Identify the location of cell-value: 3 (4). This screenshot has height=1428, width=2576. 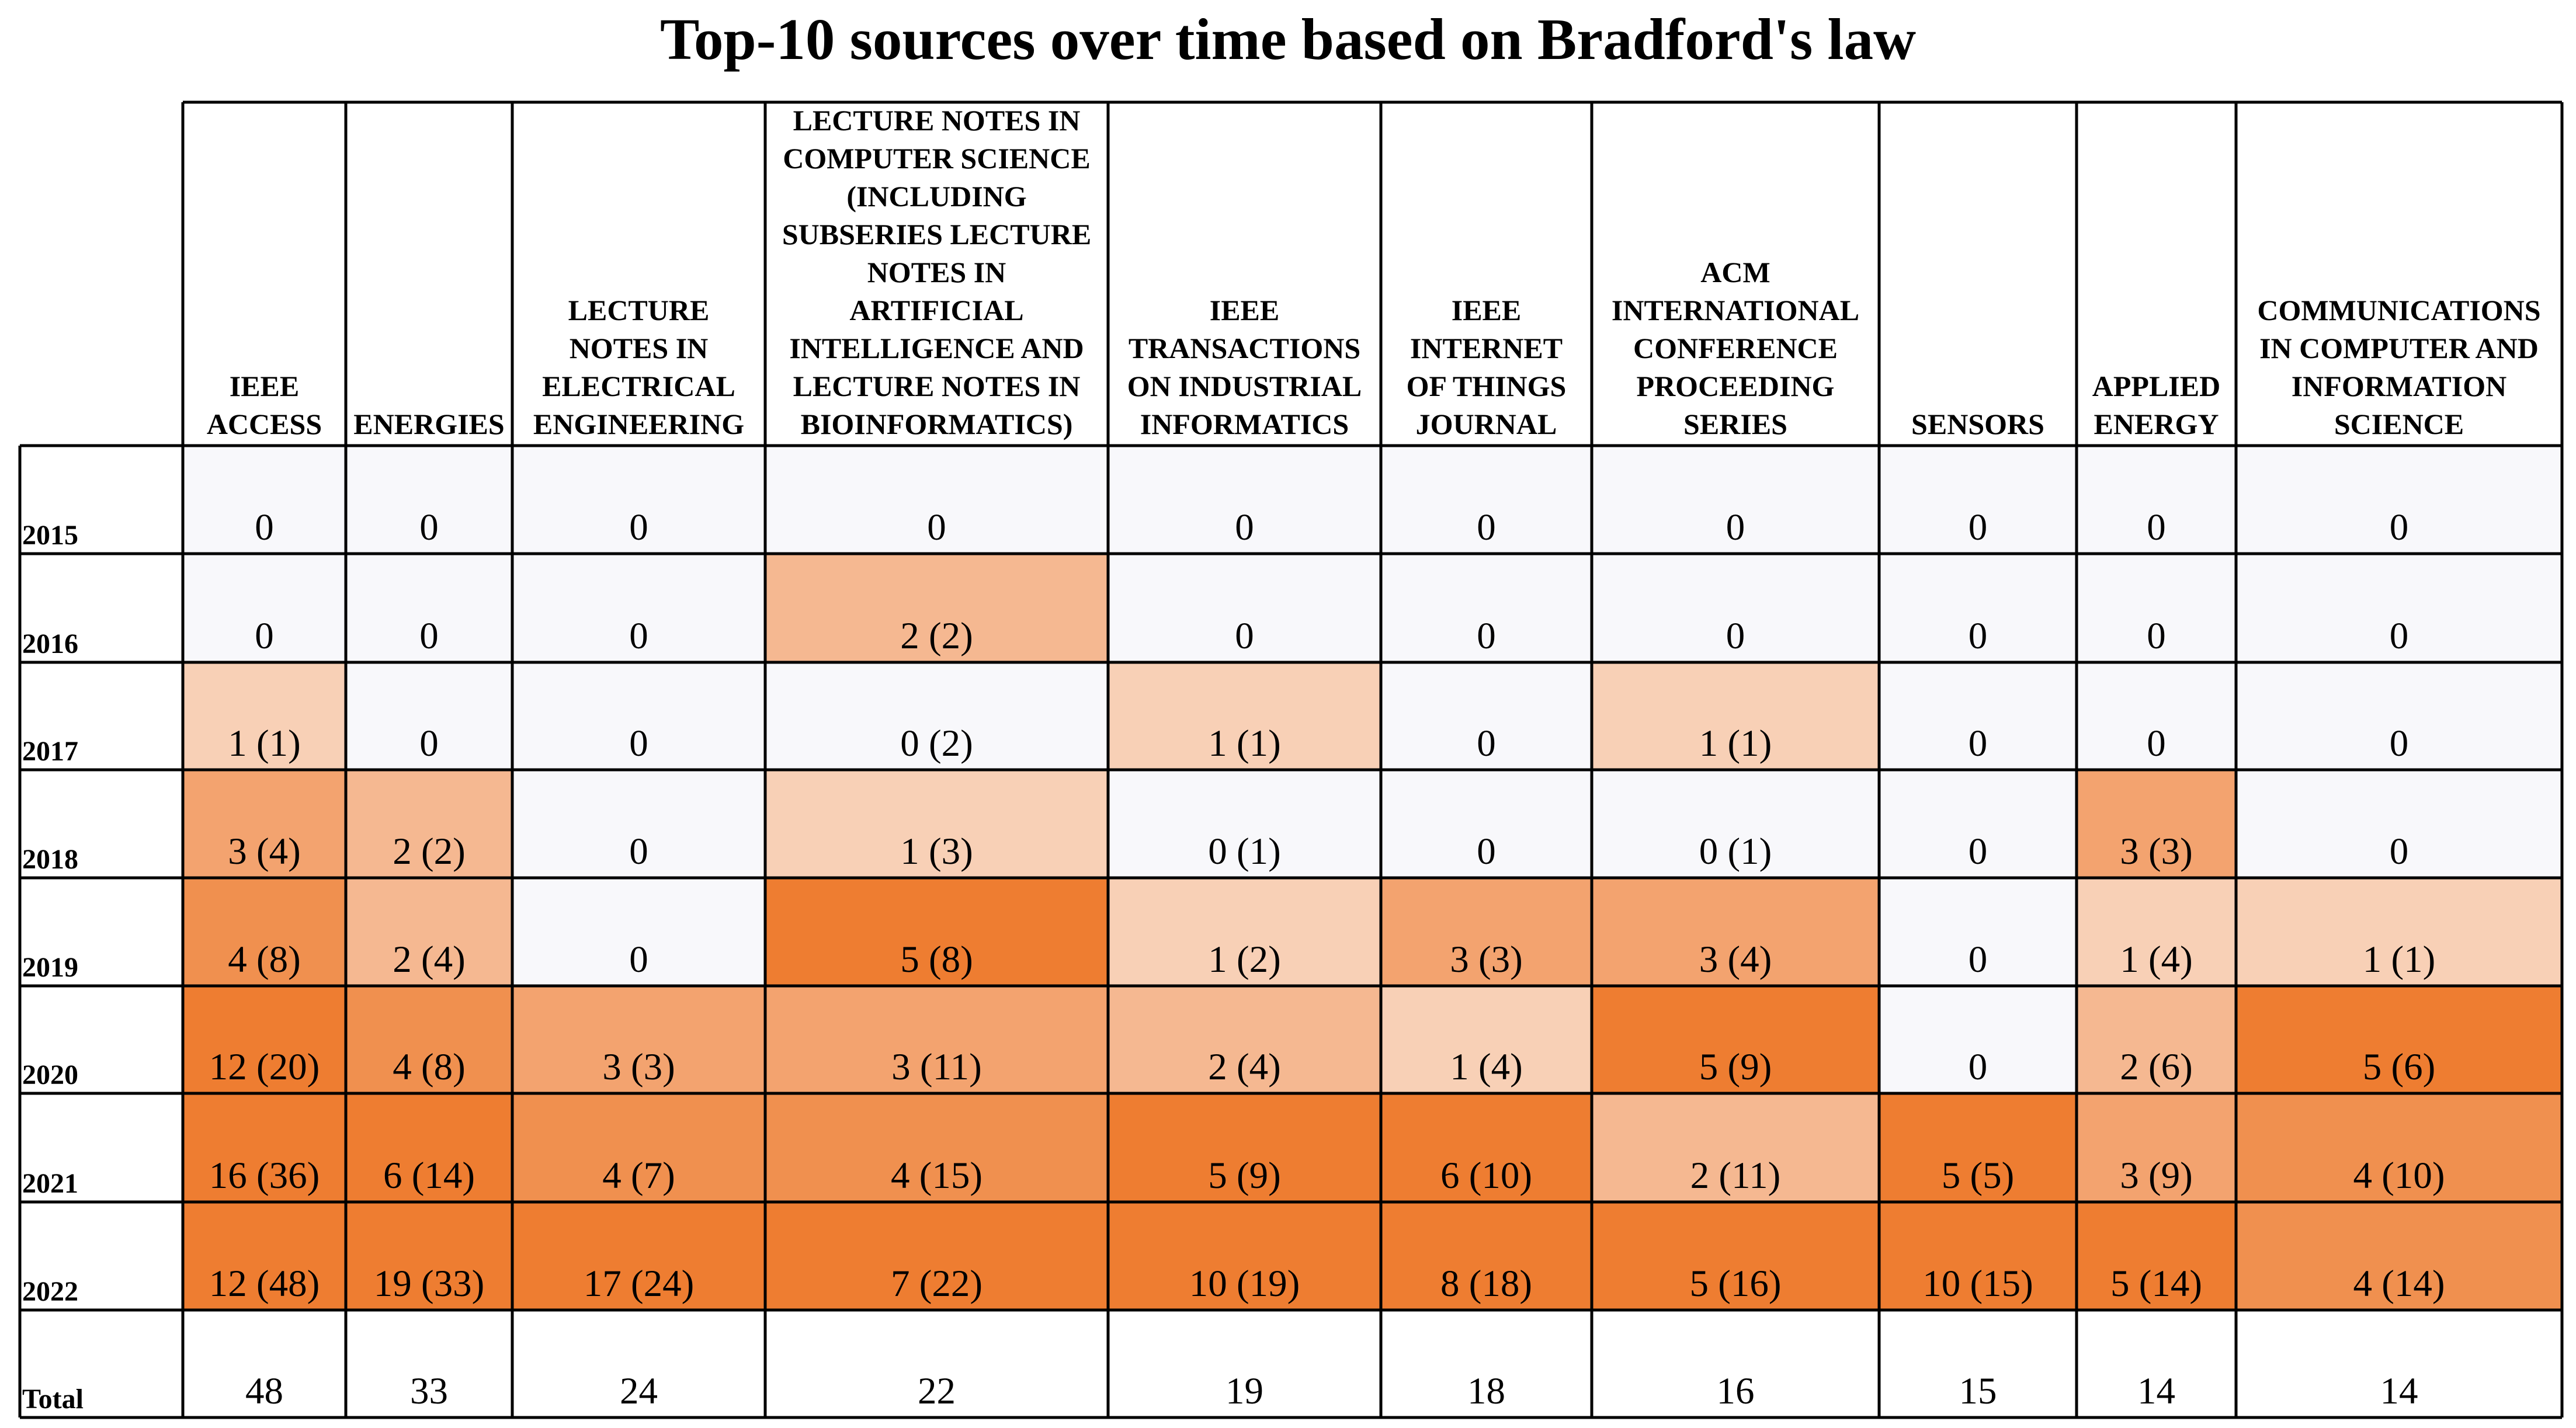
(264, 852).